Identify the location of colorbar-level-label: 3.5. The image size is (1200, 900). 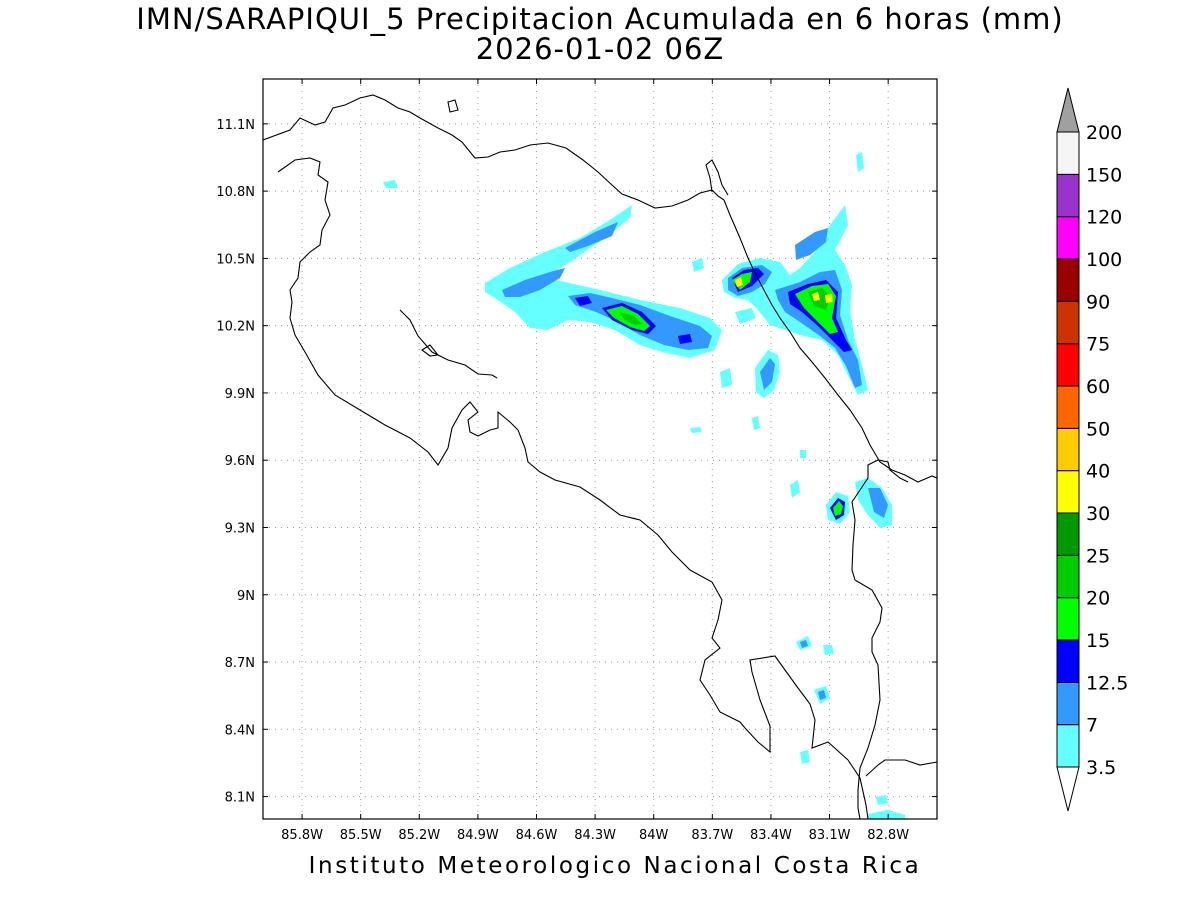
(1101, 768).